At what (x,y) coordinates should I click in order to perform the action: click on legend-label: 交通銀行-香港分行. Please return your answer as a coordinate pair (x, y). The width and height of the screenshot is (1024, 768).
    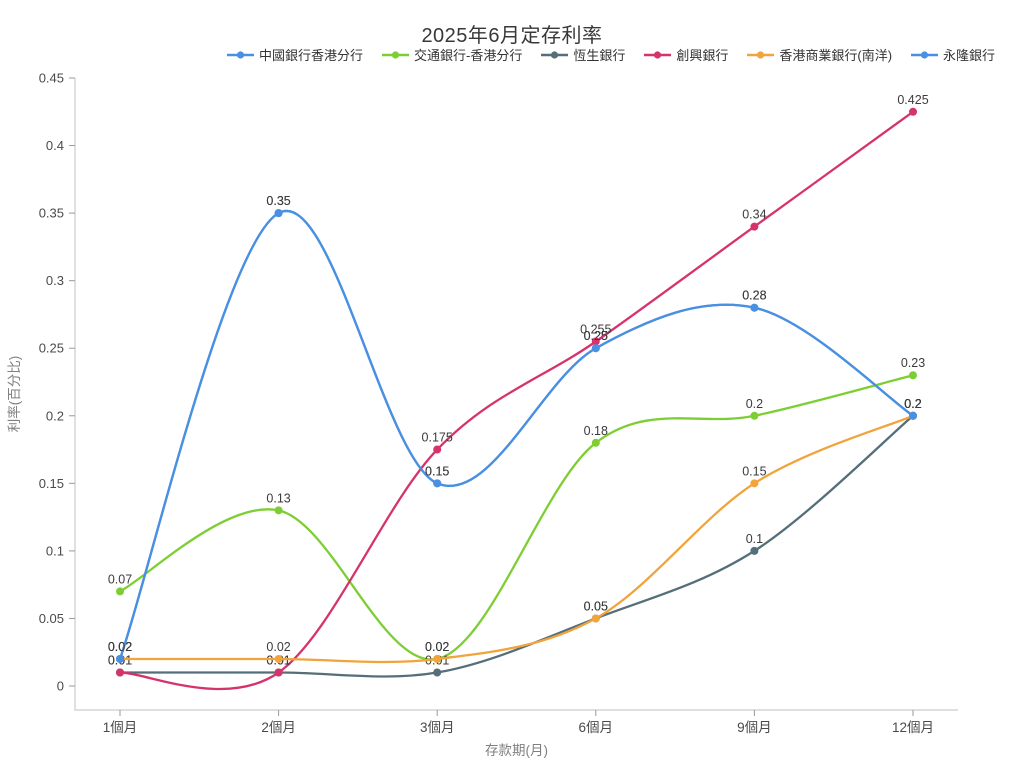
    Looking at the image, I should click on (468, 55).